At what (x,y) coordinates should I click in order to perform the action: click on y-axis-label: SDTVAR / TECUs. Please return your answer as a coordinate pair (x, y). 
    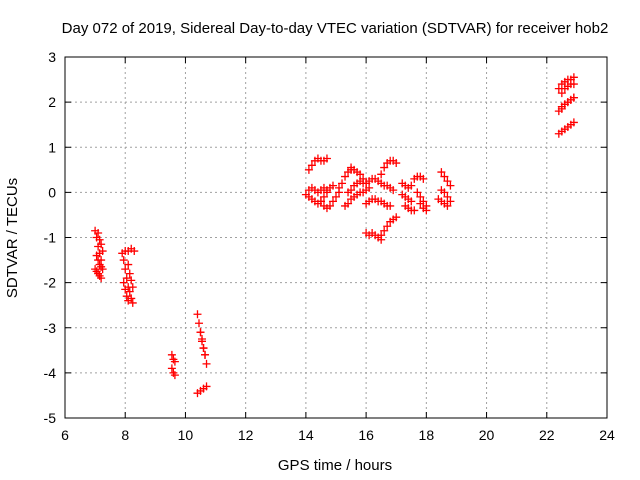
    Looking at the image, I should click on (12, 238).